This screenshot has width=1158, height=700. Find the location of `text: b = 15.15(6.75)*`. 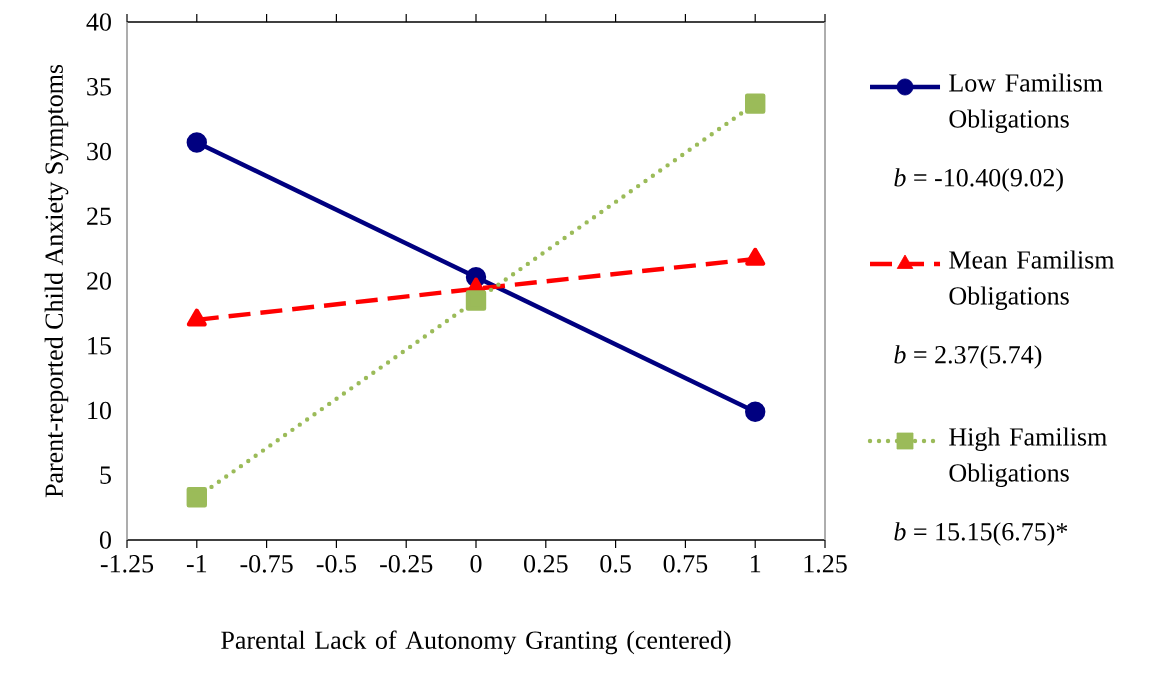

text: b = 15.15(6.75)* is located at coordinates (981, 534).